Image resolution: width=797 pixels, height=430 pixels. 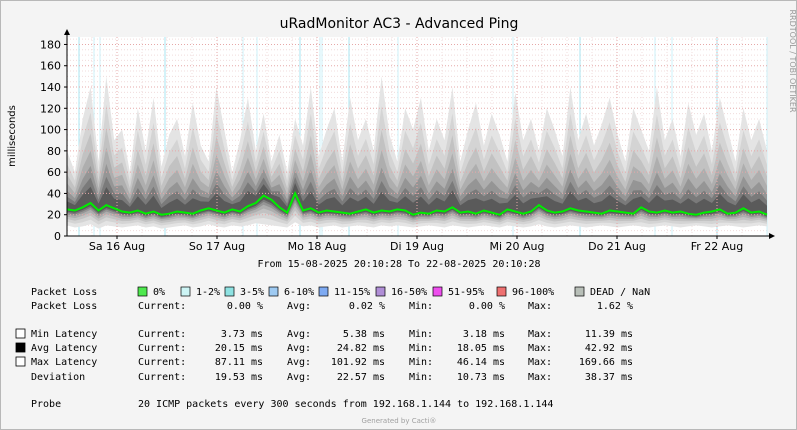 What do you see at coordinates (609, 334) in the screenshot?
I see `stats-value: 11.39 ms` at bounding box center [609, 334].